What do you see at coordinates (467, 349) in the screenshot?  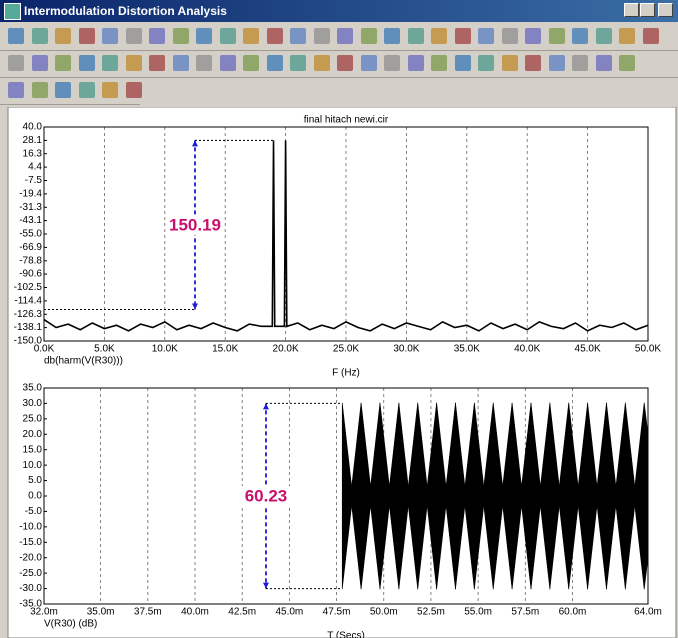 I see `x-tick-label: 35.0K` at bounding box center [467, 349].